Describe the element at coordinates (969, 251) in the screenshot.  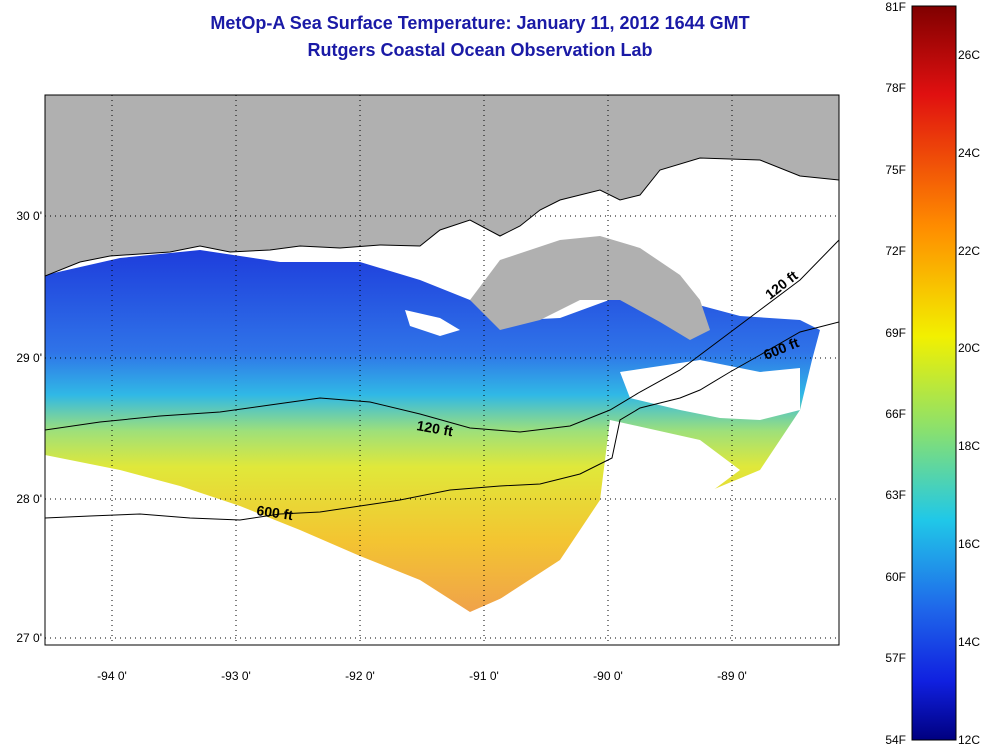
I see `cb-c-22: 22C` at that location.